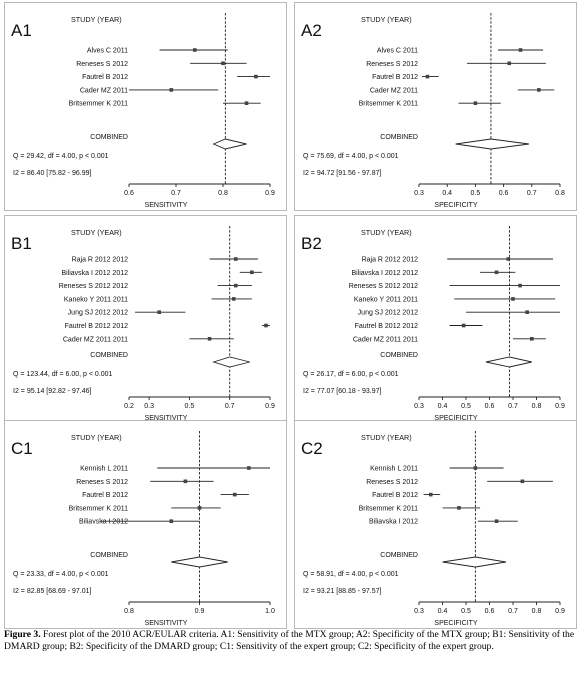 This screenshot has height=676, width=582. What do you see at coordinates (52, 391) in the screenshot?
I see `stat-i2: I2 = 95.14 [92.82 - 97.46]` at bounding box center [52, 391].